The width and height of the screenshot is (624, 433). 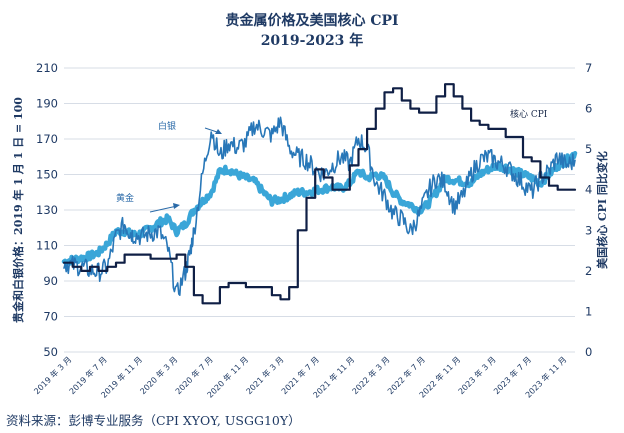 I want to click on y-tick-right: 3, so click(x=588, y=230).